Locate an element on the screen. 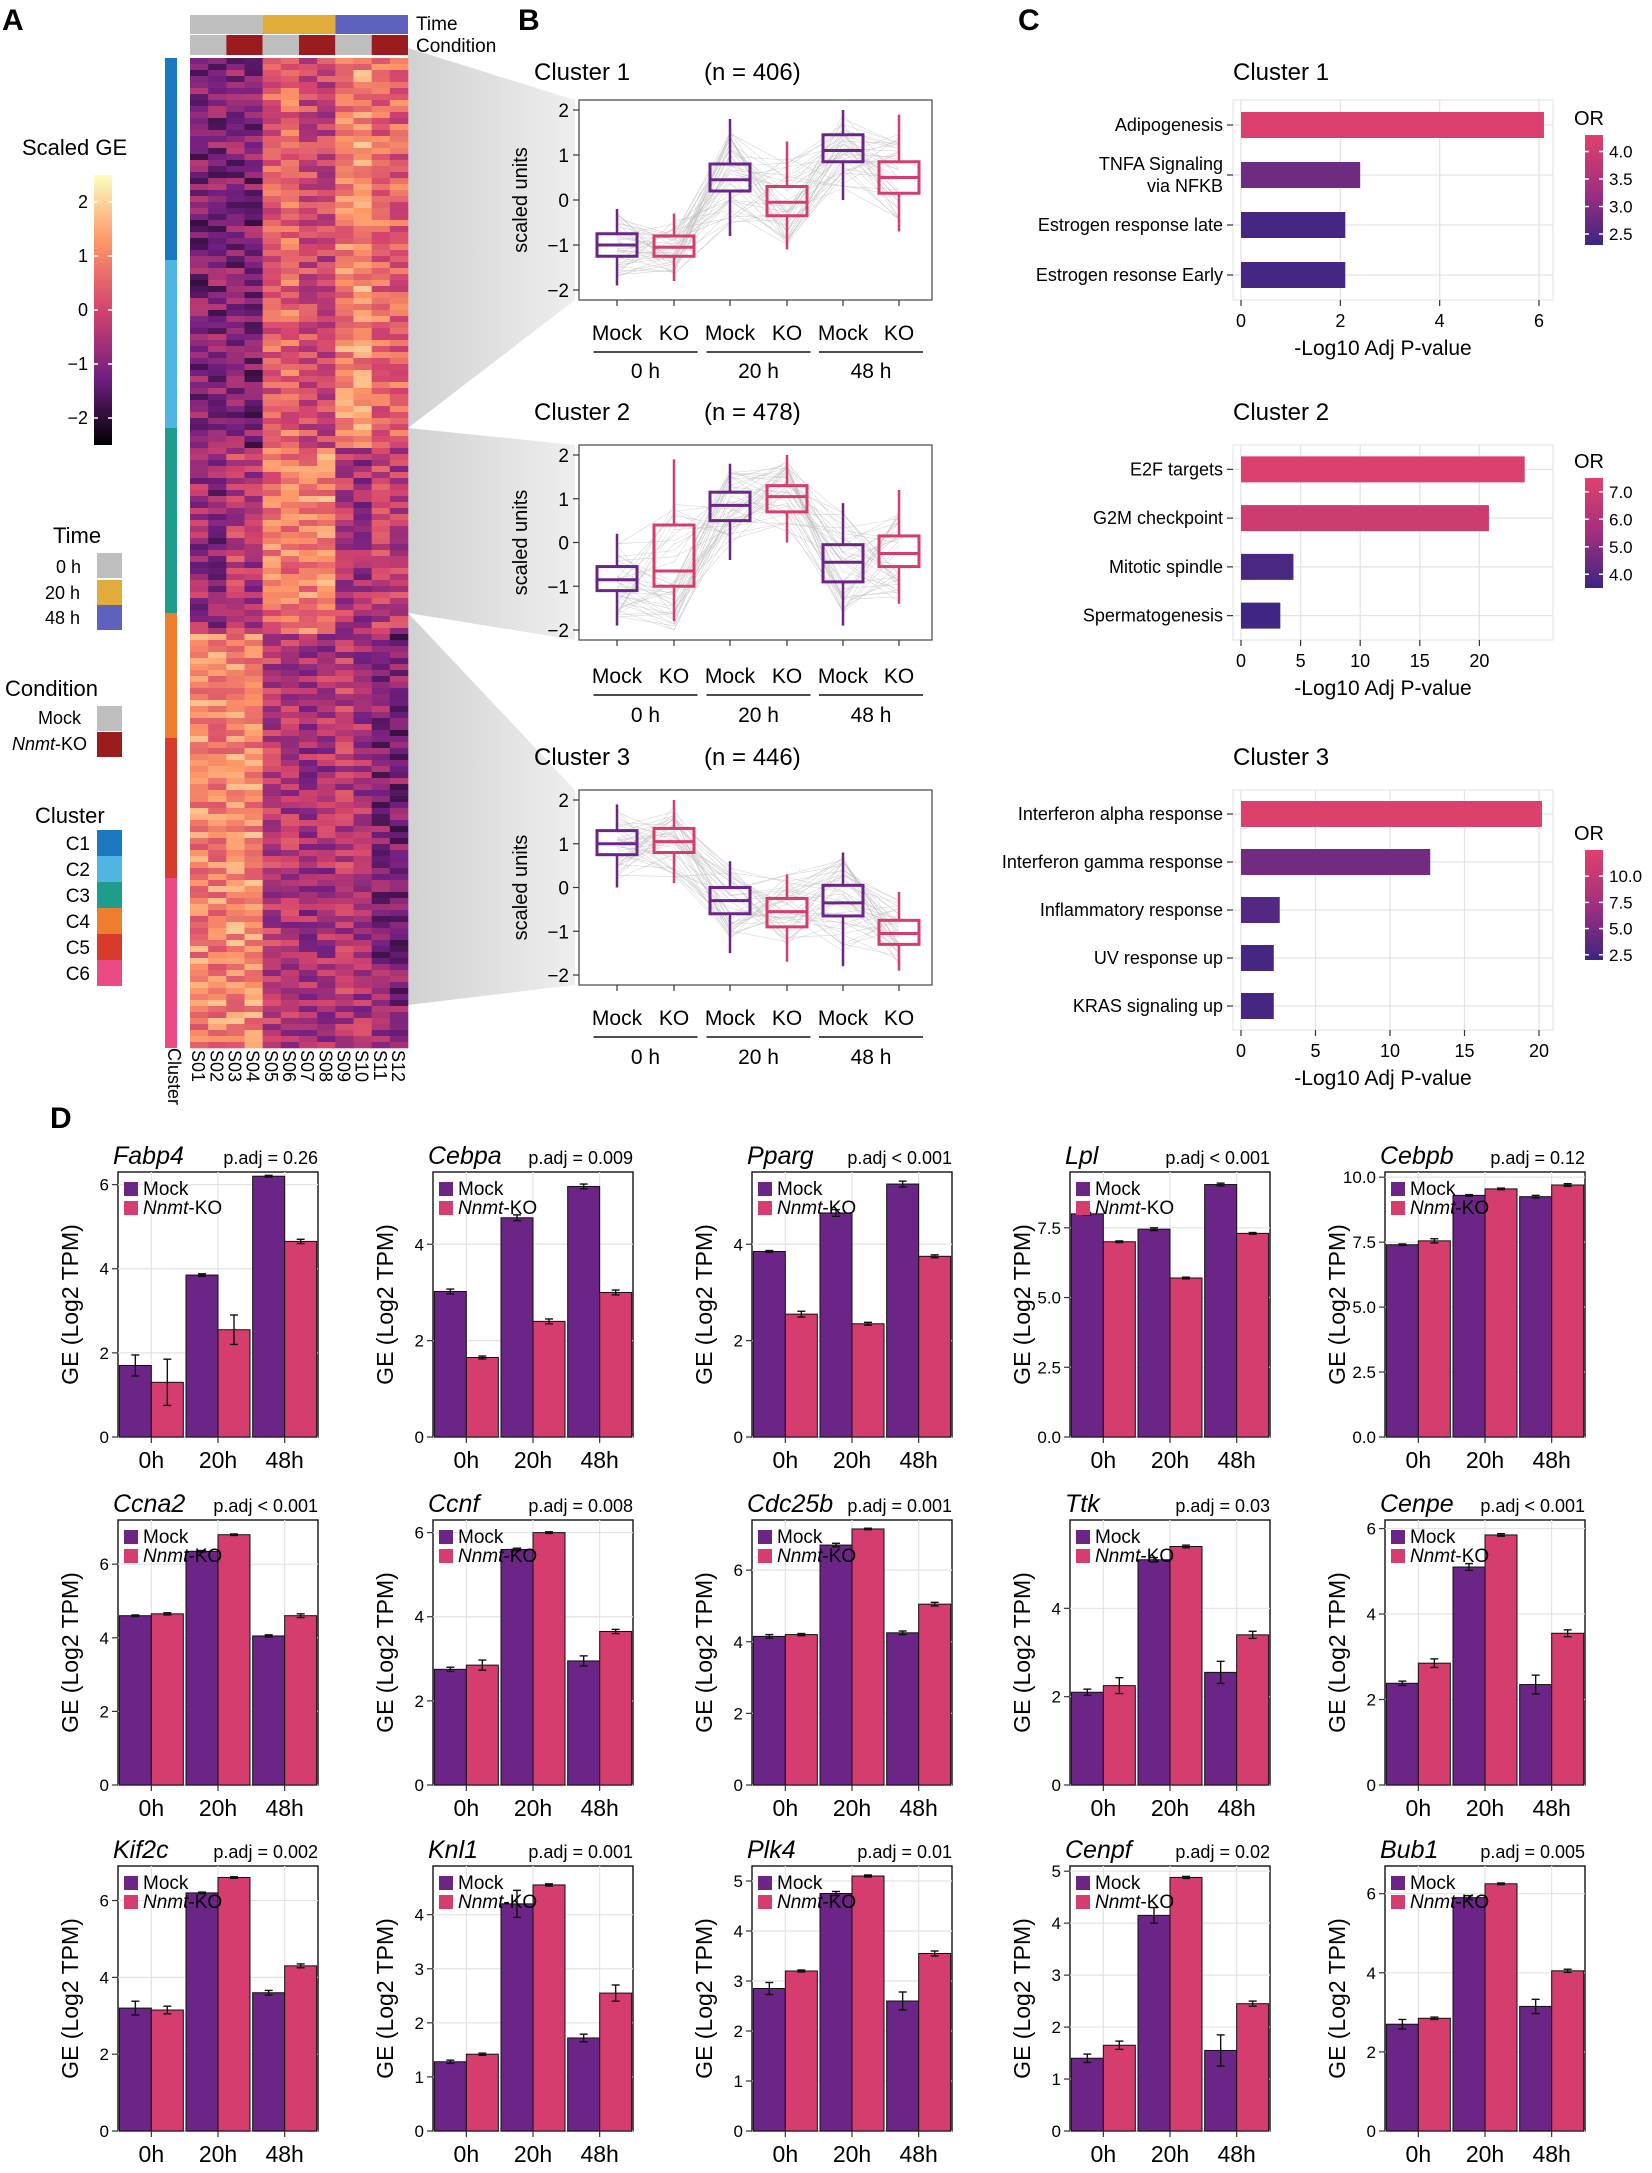  panel-label-c: C is located at coordinates (1029, 20).